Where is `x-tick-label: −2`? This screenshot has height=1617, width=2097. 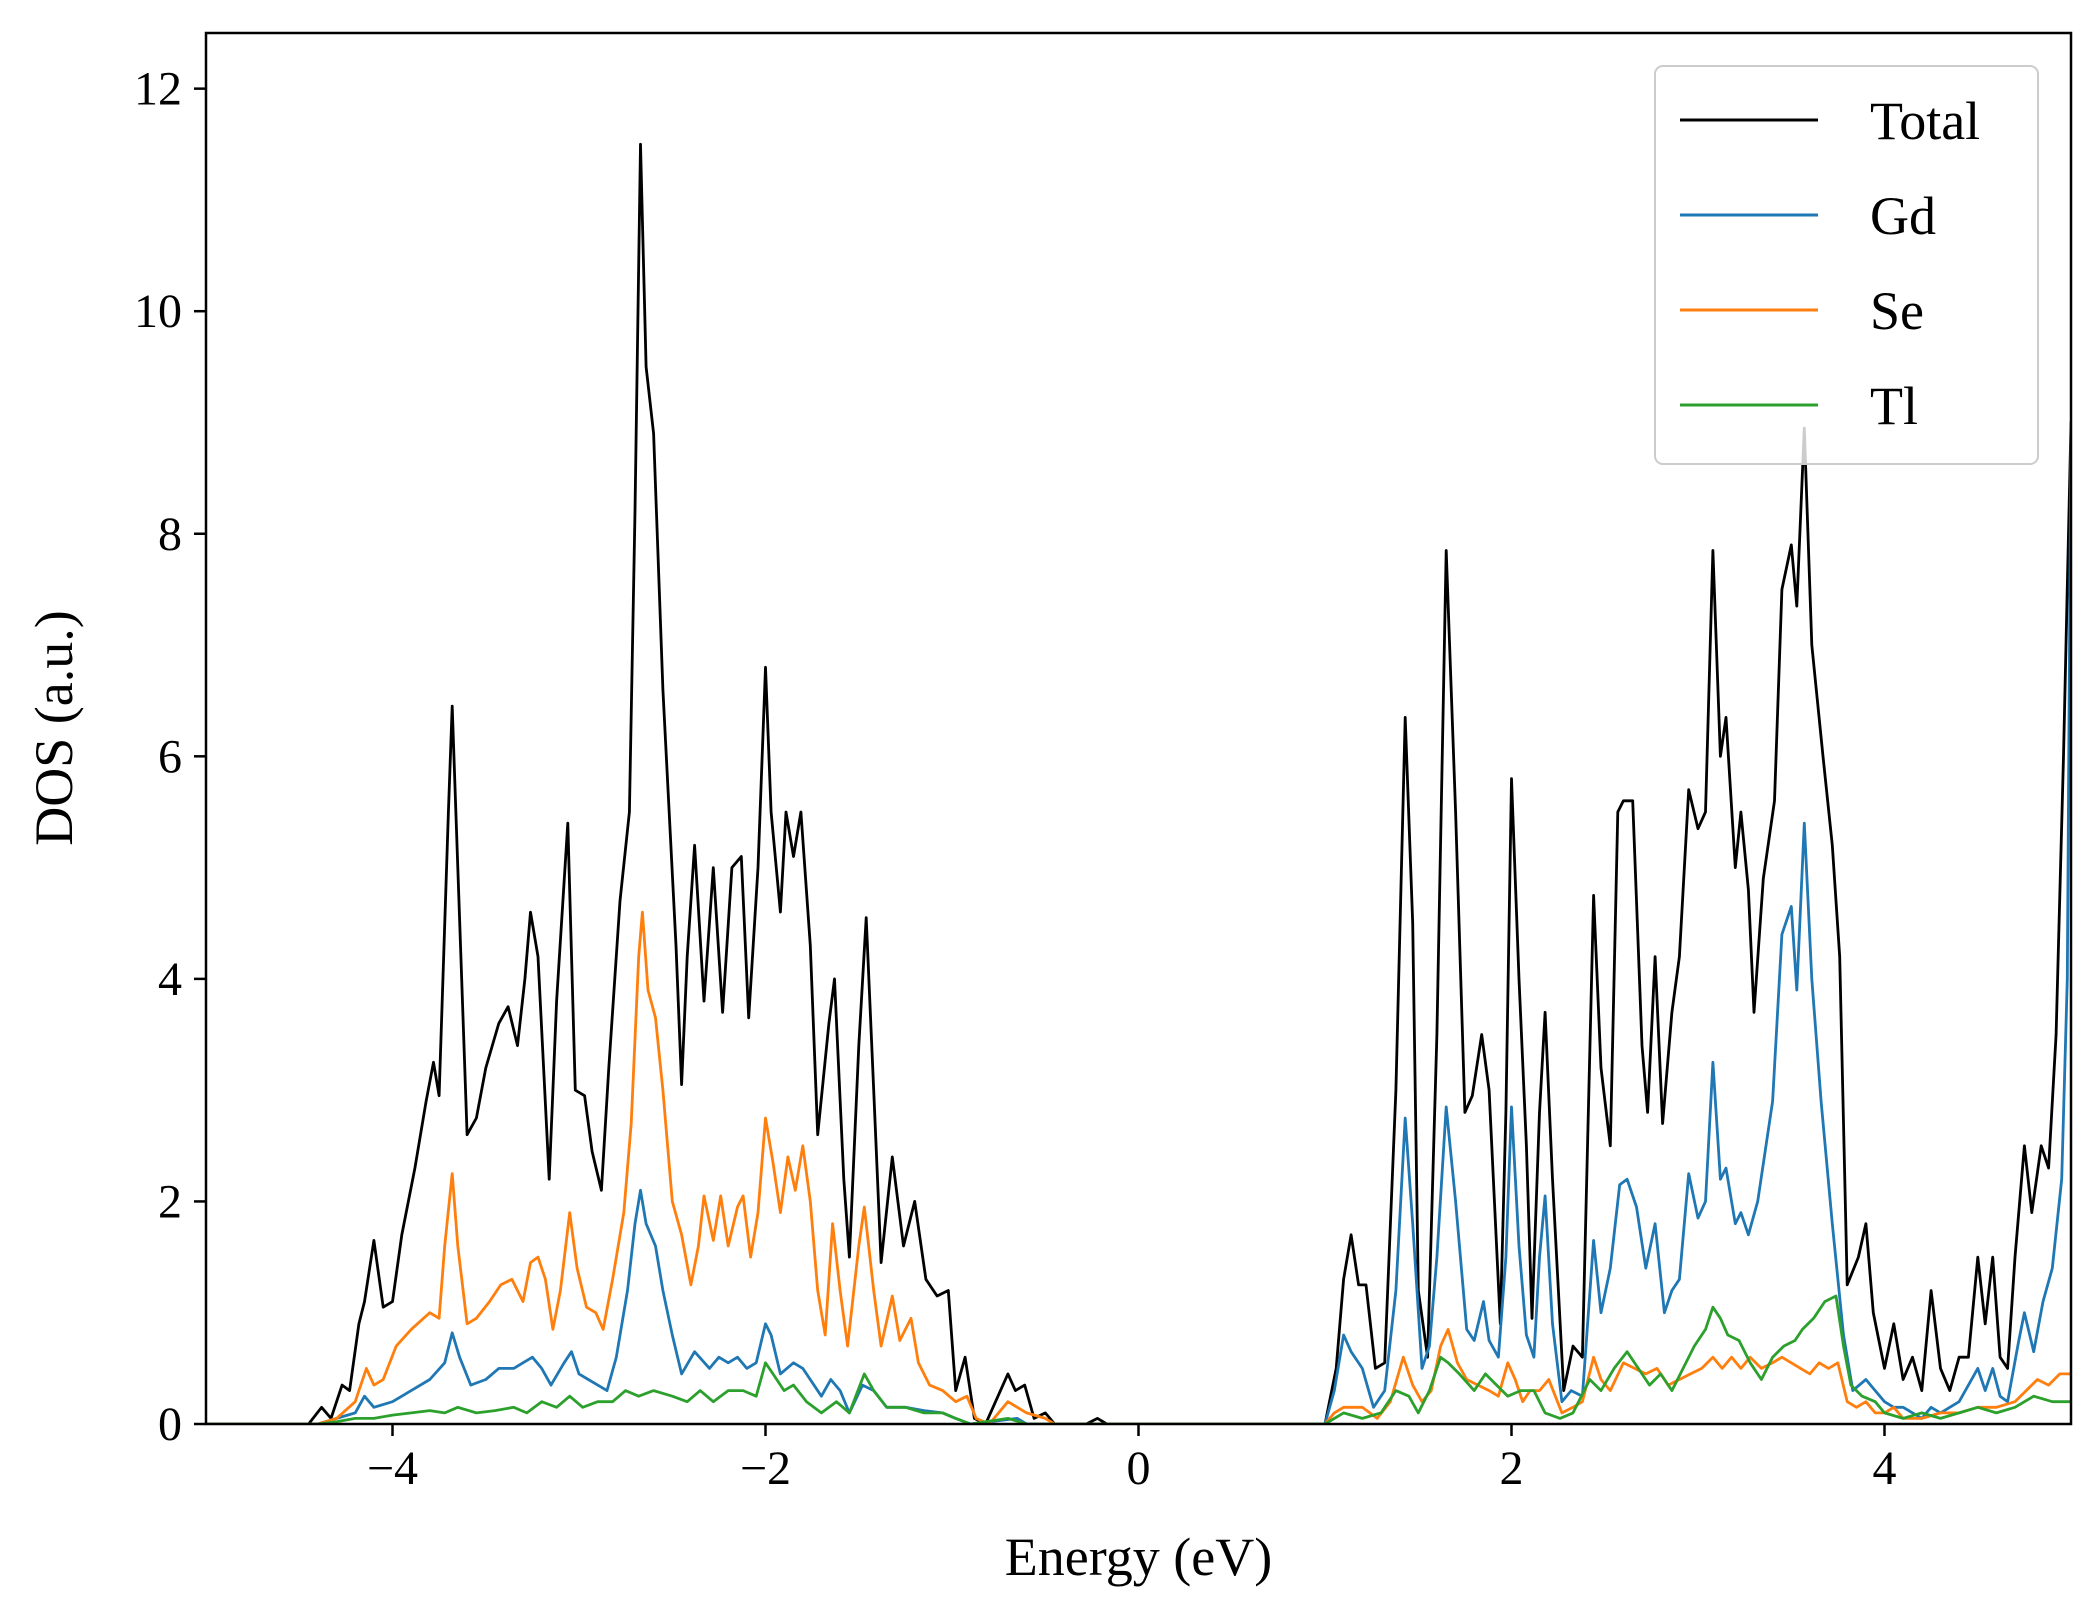
x-tick-label: −2 is located at coordinates (765, 1468).